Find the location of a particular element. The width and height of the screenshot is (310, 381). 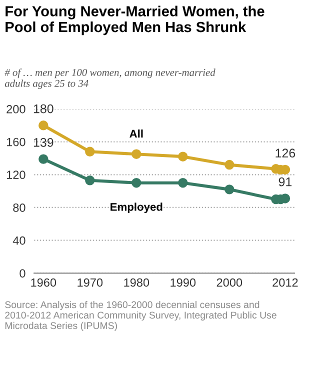

chart-subtitle: # of … men per 100 women, among never-married adults ages 25 to 34 is located at coordinates (110, 79).